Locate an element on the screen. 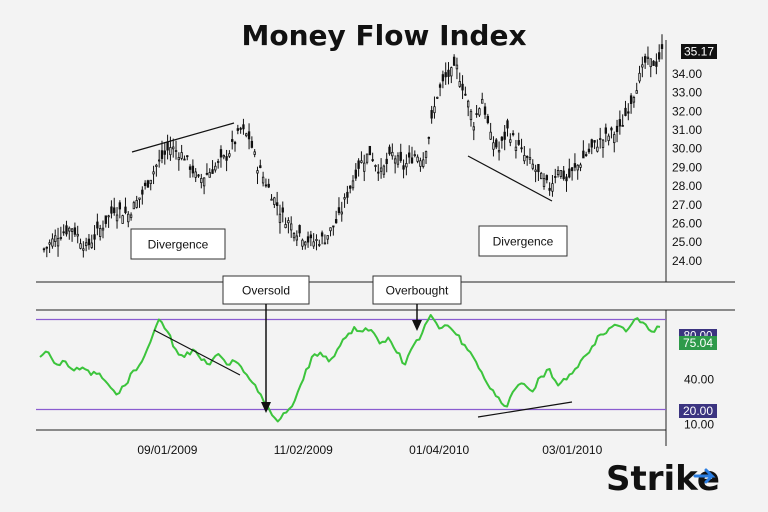 The height and width of the screenshot is (512, 768). divergence-annotation-right: Divergence is located at coordinates (517, 206).